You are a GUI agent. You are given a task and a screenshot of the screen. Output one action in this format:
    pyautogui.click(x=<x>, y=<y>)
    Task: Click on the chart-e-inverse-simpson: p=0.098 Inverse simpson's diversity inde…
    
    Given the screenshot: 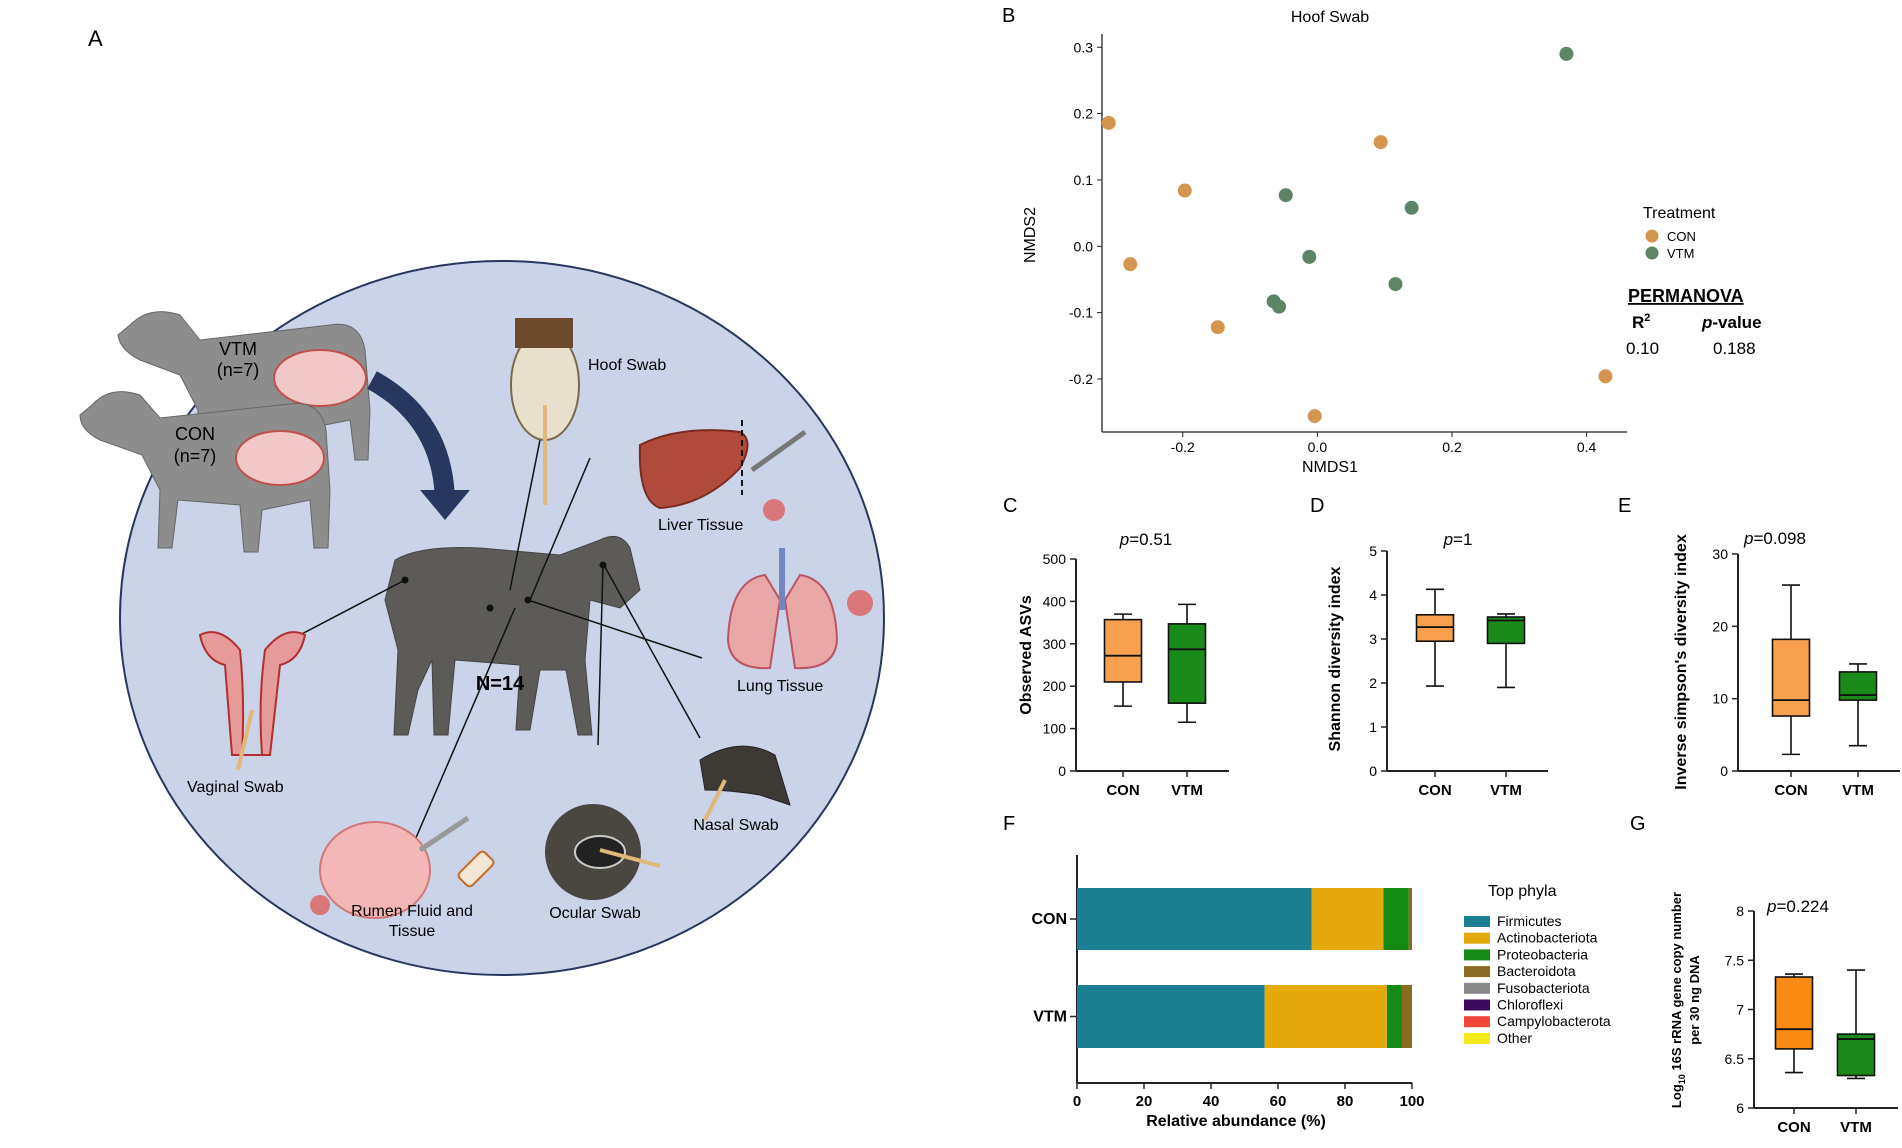 What is the action you would take?
    pyautogui.click(x=1786, y=664)
    